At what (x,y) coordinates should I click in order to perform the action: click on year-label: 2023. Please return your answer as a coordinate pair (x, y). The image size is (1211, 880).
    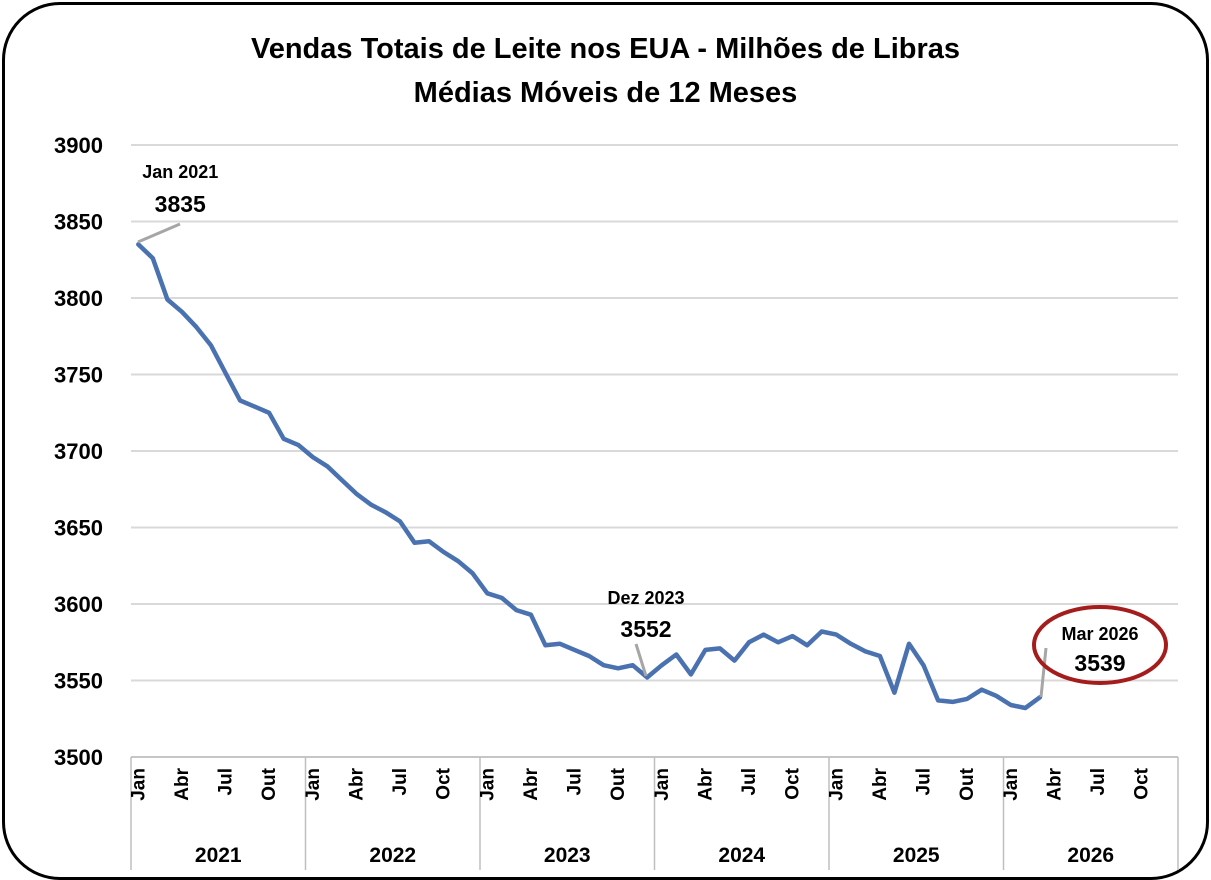
    Looking at the image, I should click on (567, 855).